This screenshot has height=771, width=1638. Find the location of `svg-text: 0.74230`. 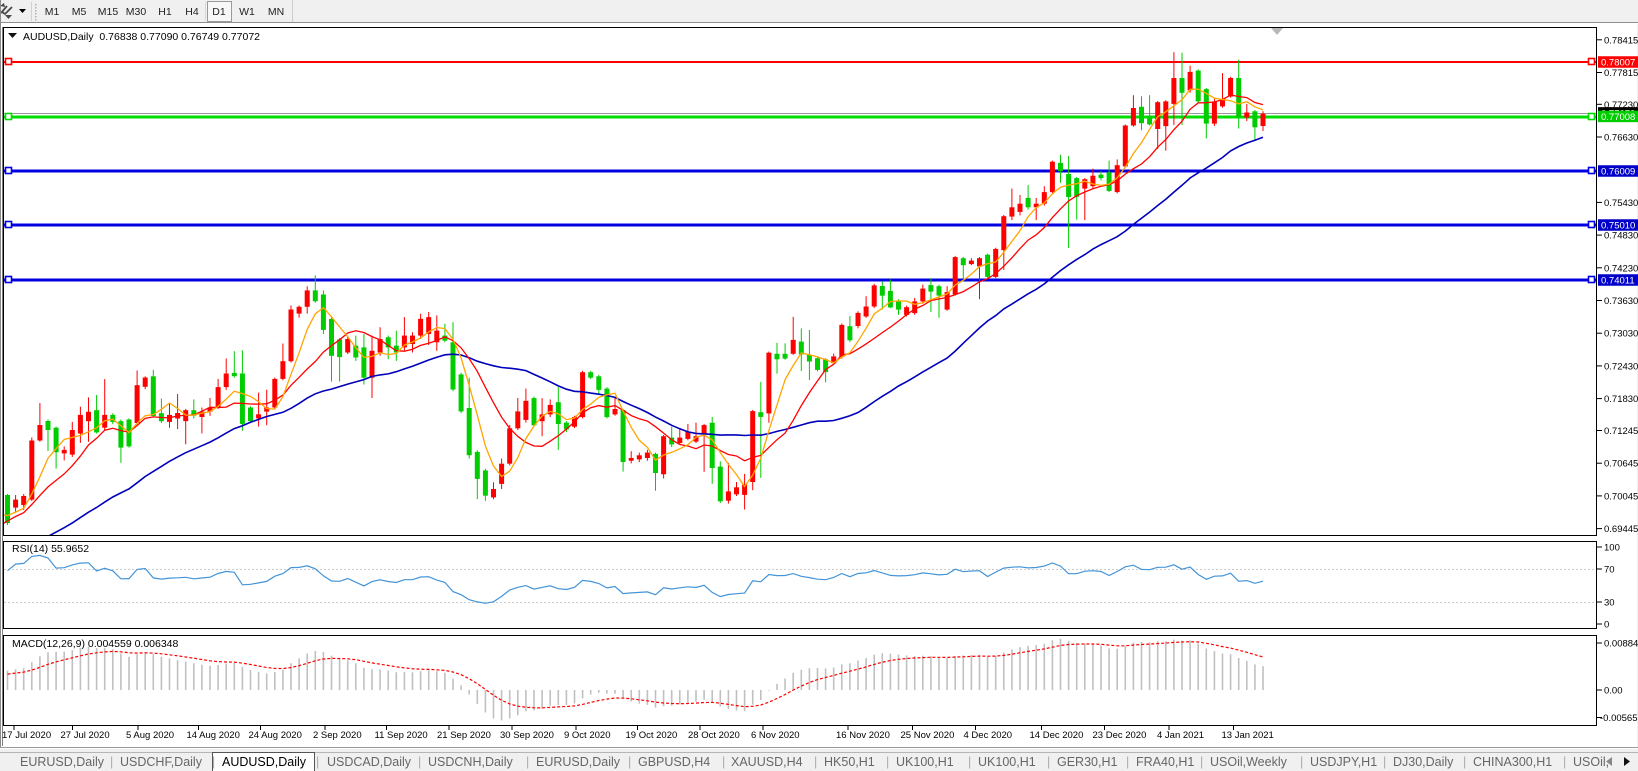

svg-text: 0.74230 is located at coordinates (1621, 268).